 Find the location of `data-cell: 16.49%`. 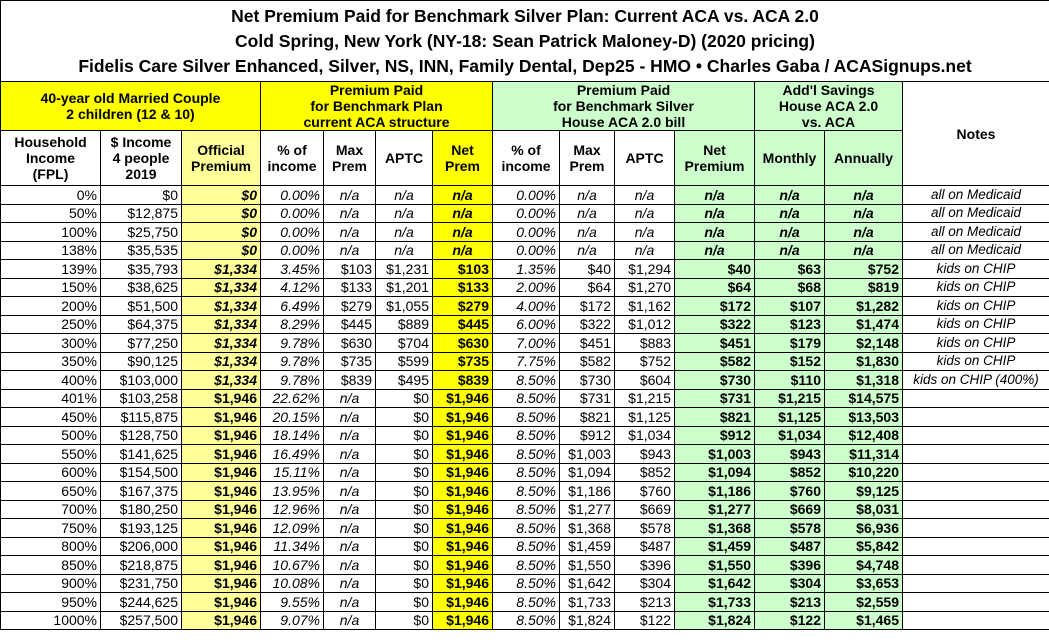

data-cell: 16.49% is located at coordinates (292, 454).